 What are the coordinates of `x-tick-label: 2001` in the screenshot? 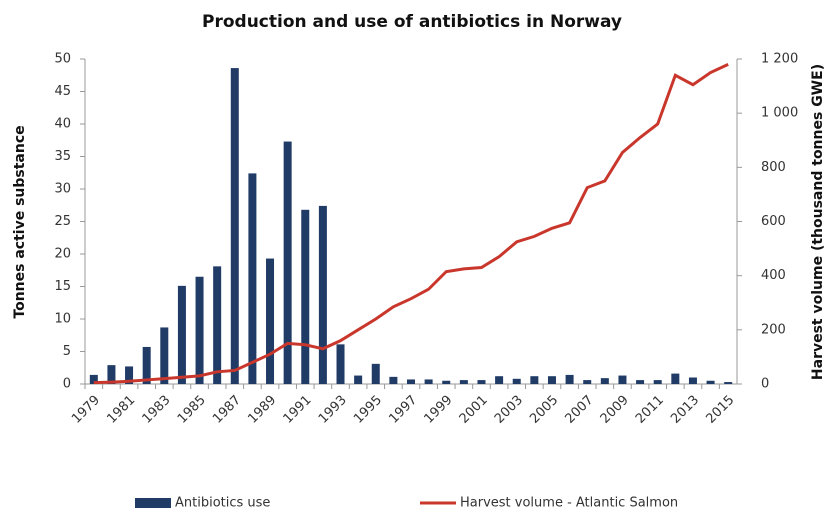 It's located at (474, 410).